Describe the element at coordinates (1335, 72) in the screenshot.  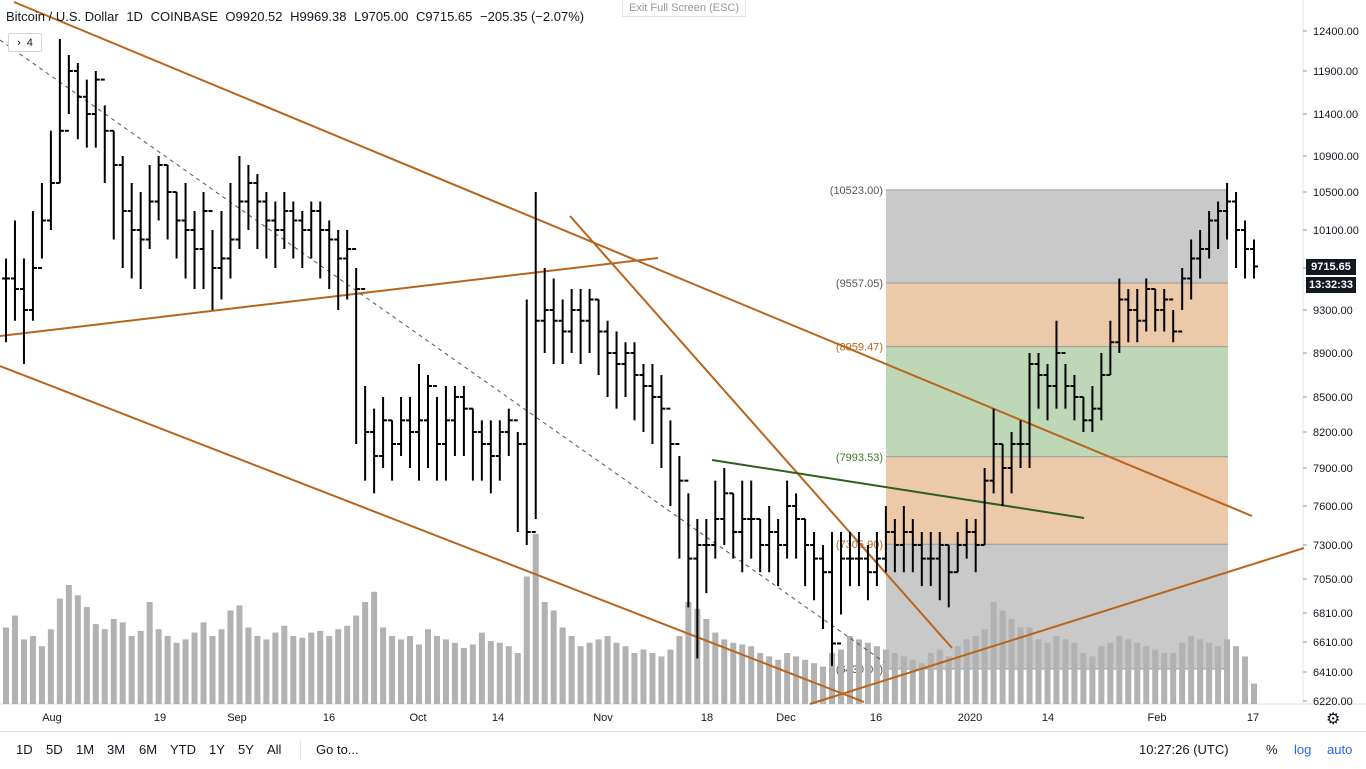
I see `price-tick-label: 11900.00` at that location.